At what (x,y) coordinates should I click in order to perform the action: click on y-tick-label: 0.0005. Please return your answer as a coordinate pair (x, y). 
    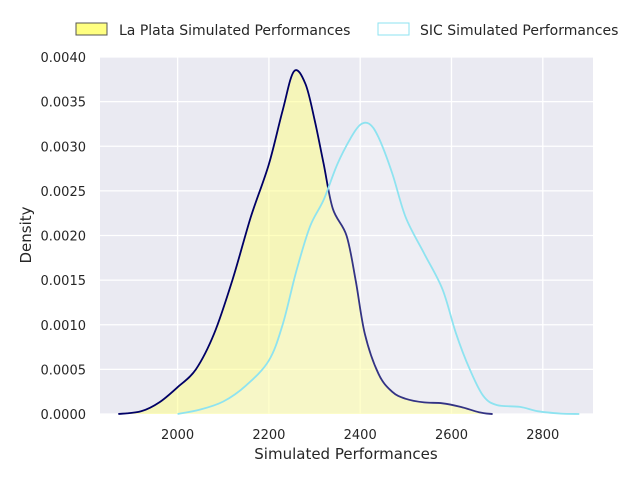
    Looking at the image, I should click on (64, 370).